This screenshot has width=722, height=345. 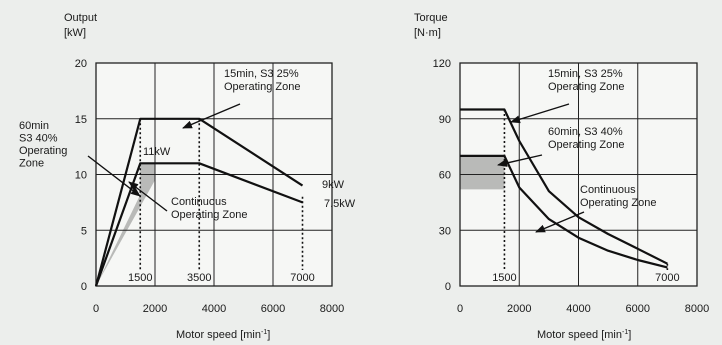 I want to click on curve-continuous, so click(x=198, y=224).